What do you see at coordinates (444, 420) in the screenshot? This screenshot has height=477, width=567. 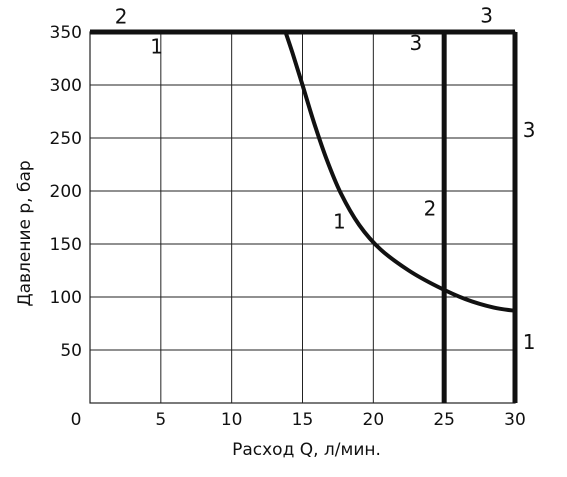 I see `x-tick-label: 25` at bounding box center [444, 420].